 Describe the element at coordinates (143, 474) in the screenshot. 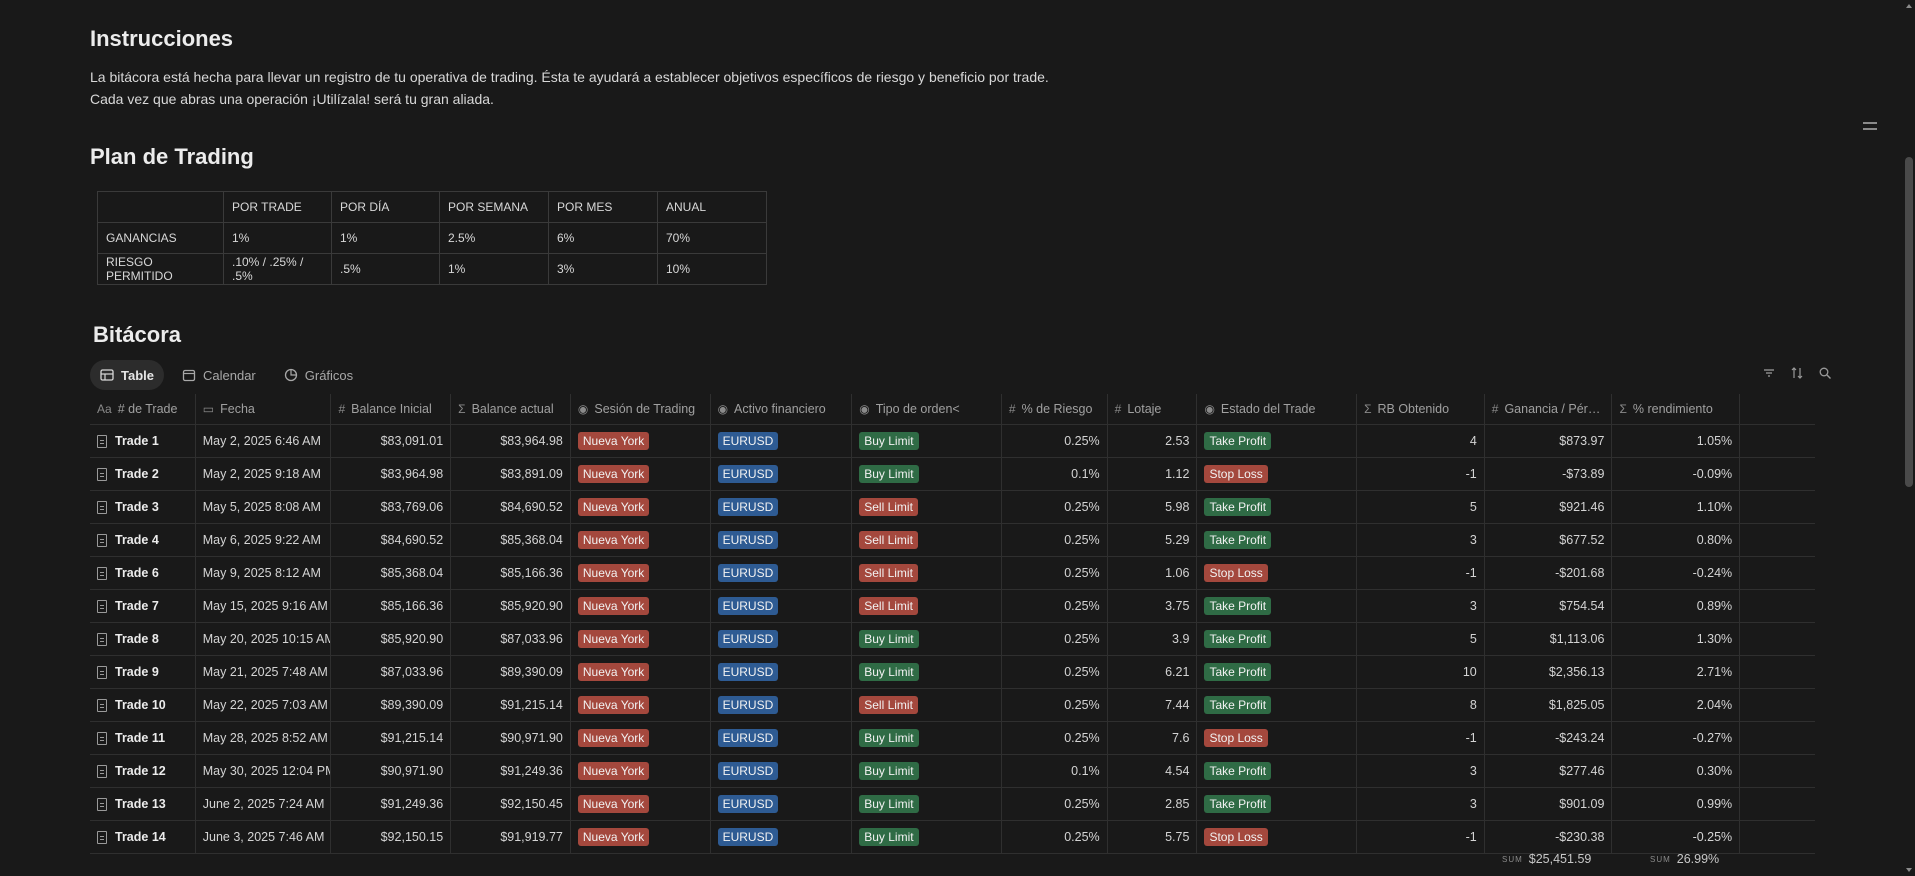

I see `cell-trade: Trade 2` at that location.